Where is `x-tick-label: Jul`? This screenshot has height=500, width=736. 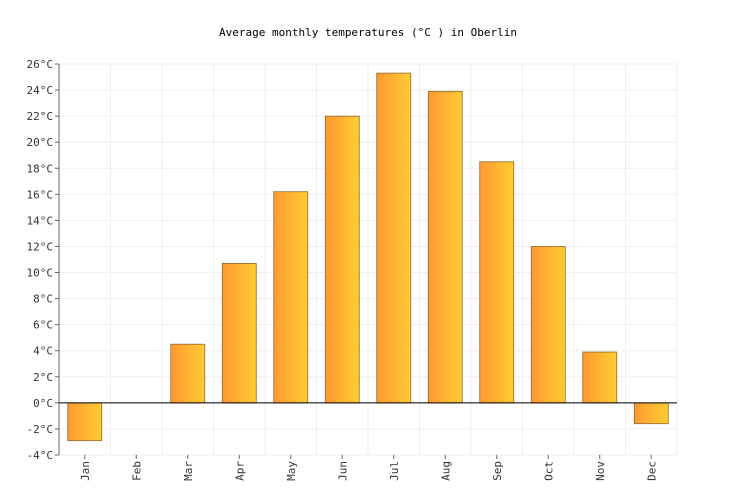 x-tick-label: Jul is located at coordinates (394, 471).